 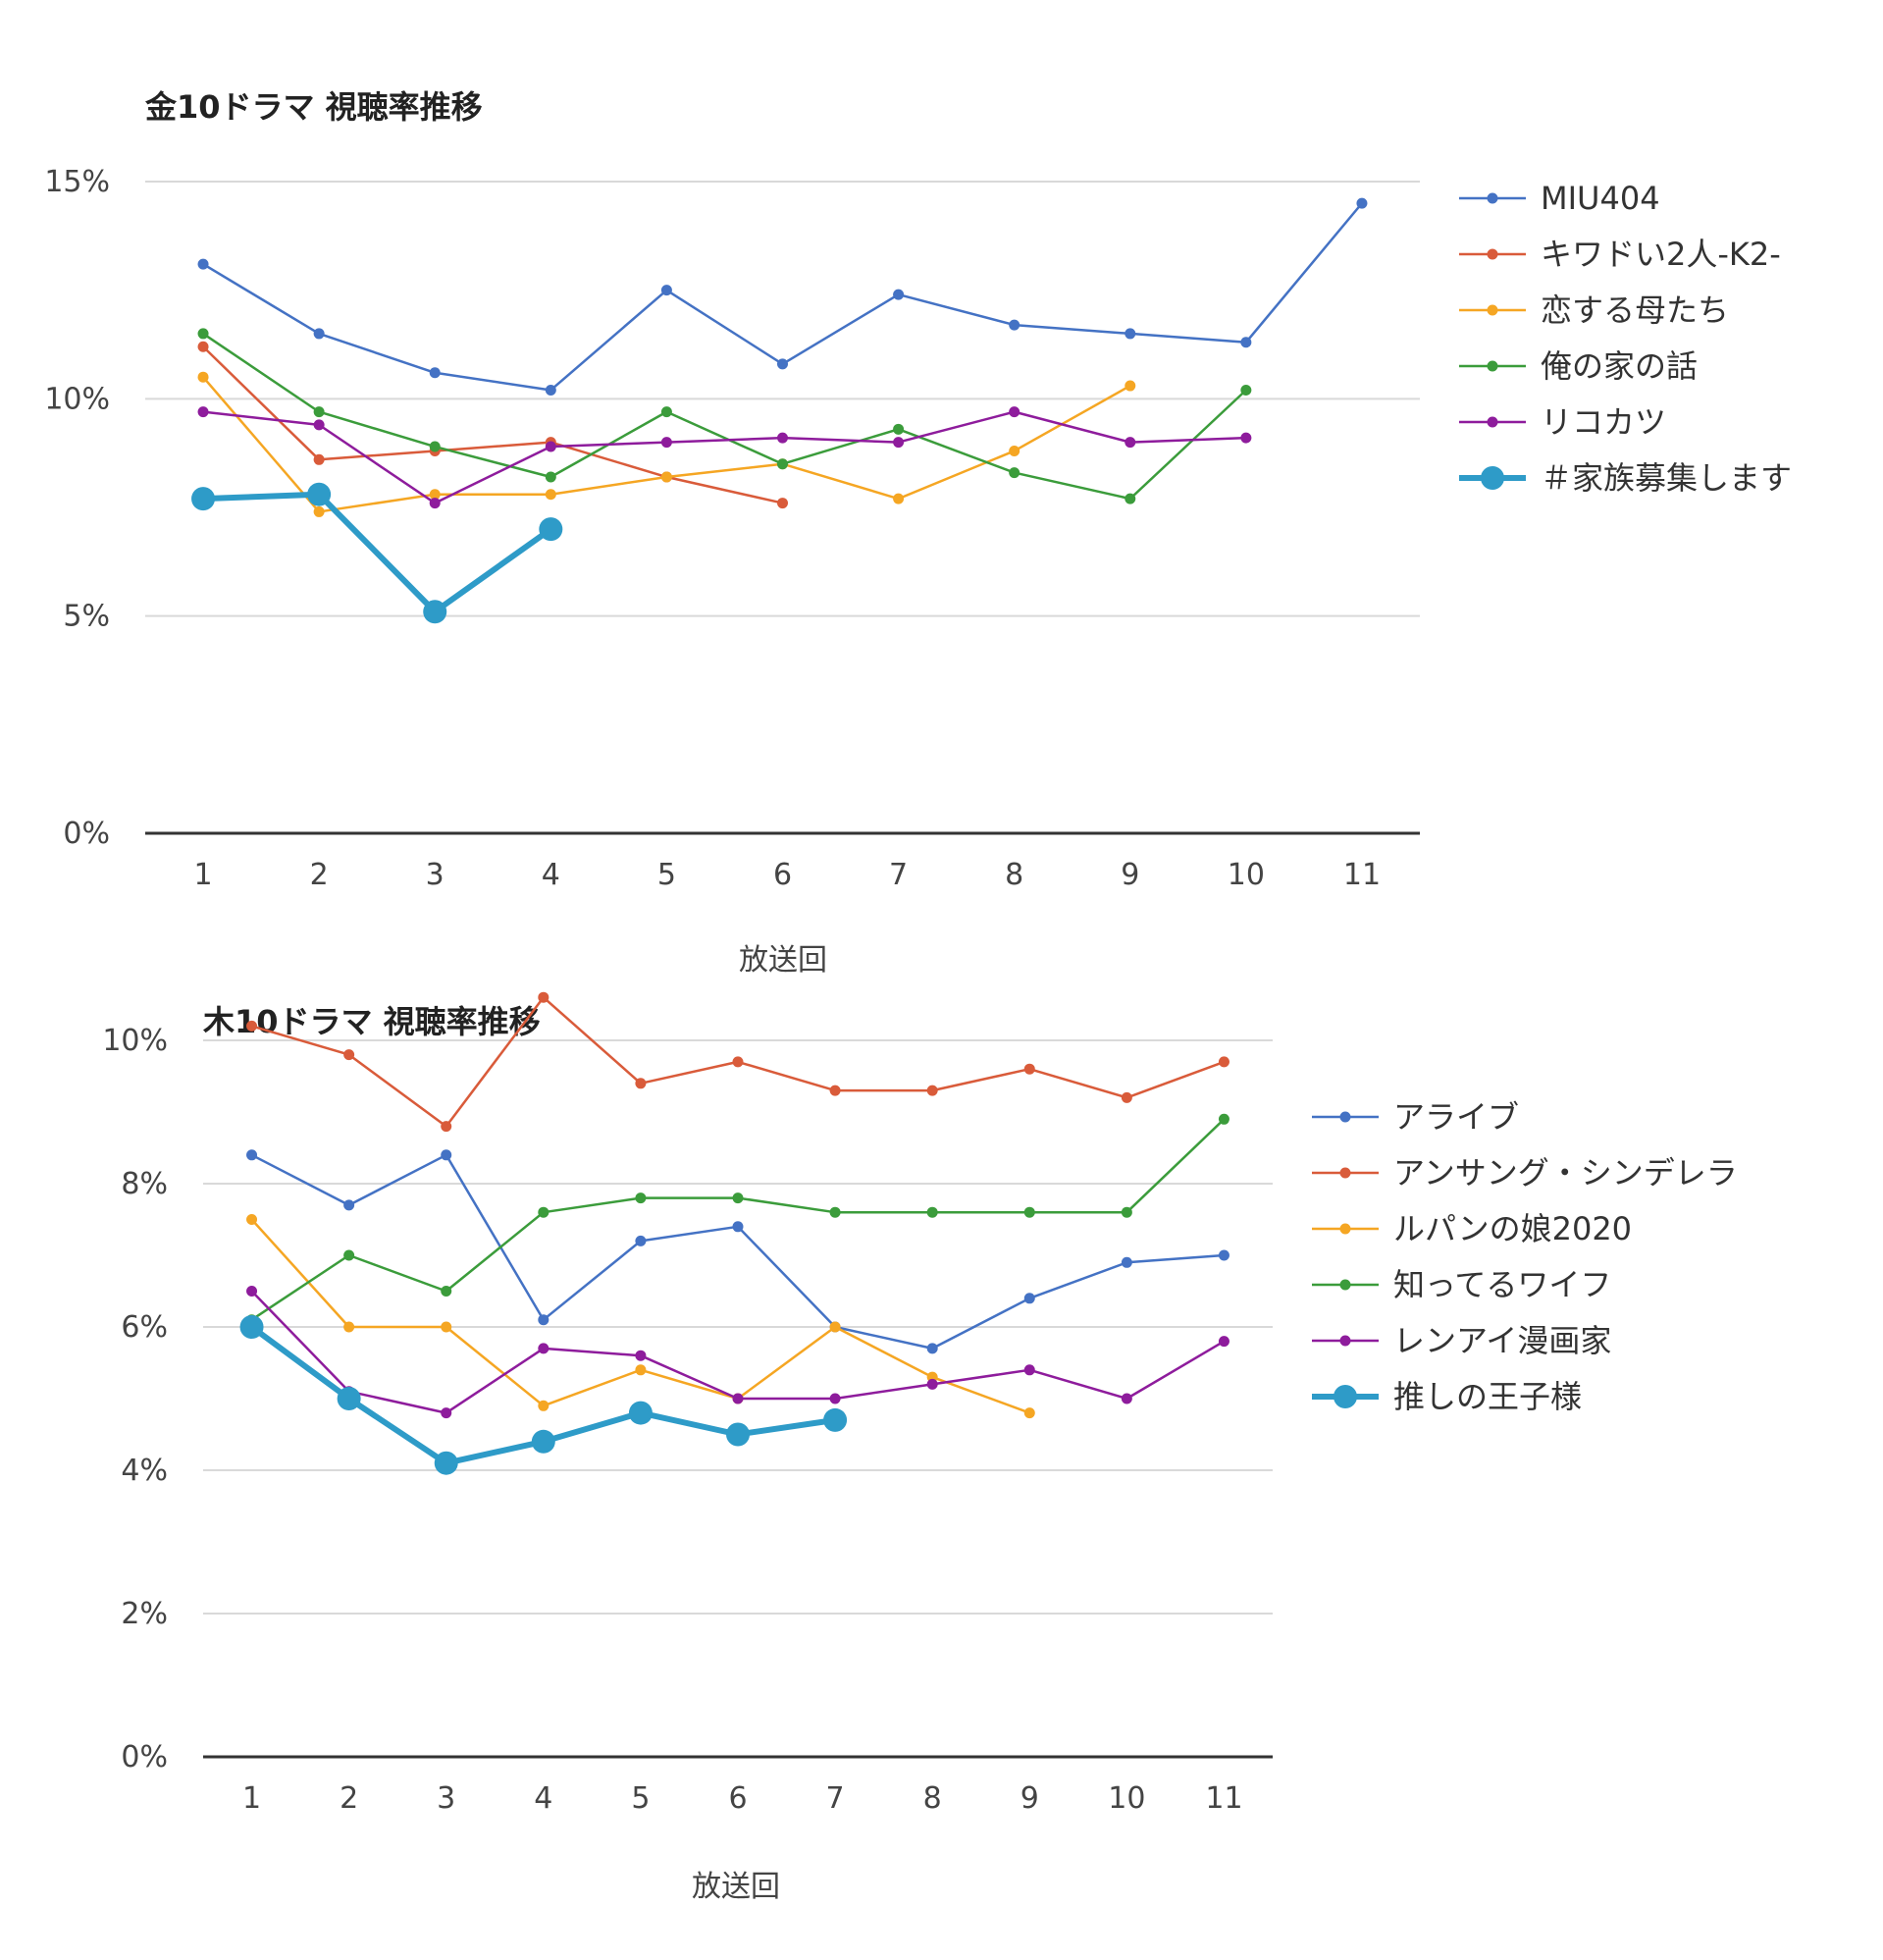 What do you see at coordinates (1603, 422) in the screenshot?
I see `legend-label: リコカツ` at bounding box center [1603, 422].